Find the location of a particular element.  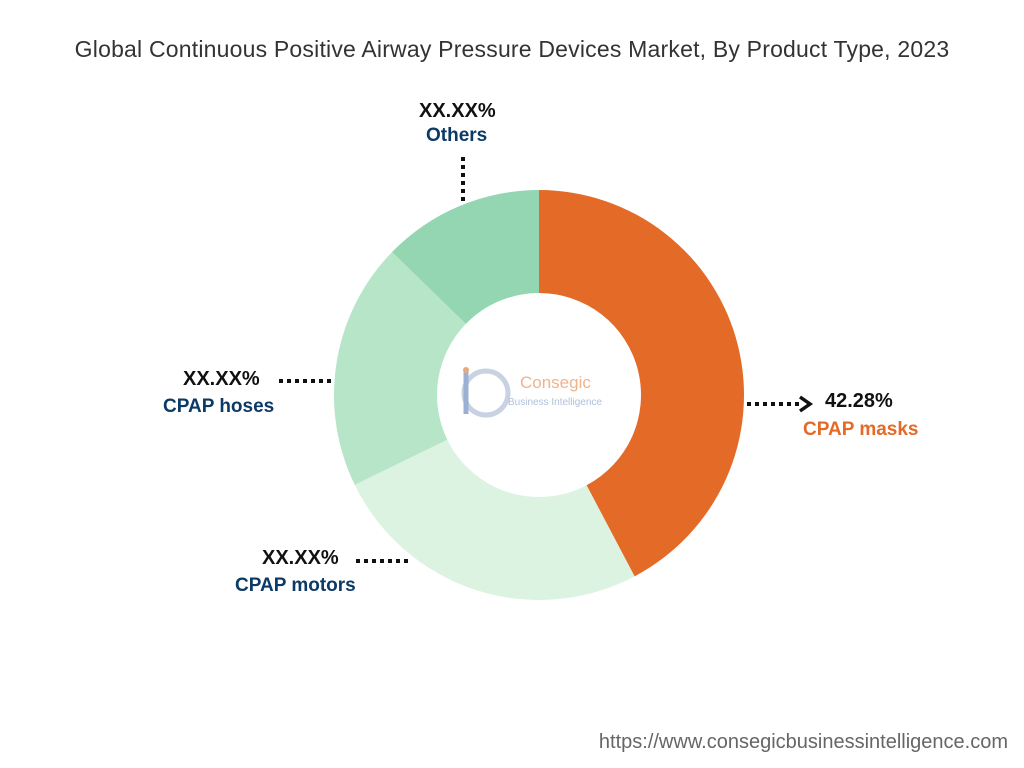

label-others: XX.XX% is located at coordinates (457, 111).